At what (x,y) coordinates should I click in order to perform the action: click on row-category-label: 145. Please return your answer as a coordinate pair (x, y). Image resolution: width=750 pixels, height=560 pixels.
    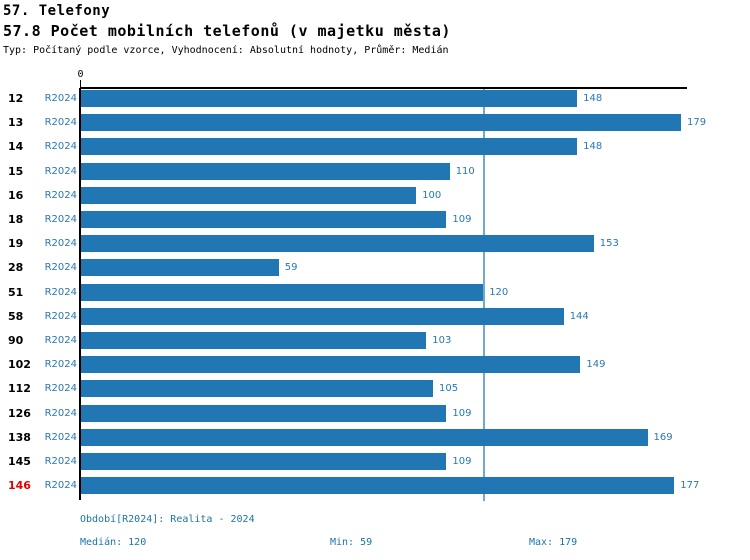
    Looking at the image, I should click on (19, 461).